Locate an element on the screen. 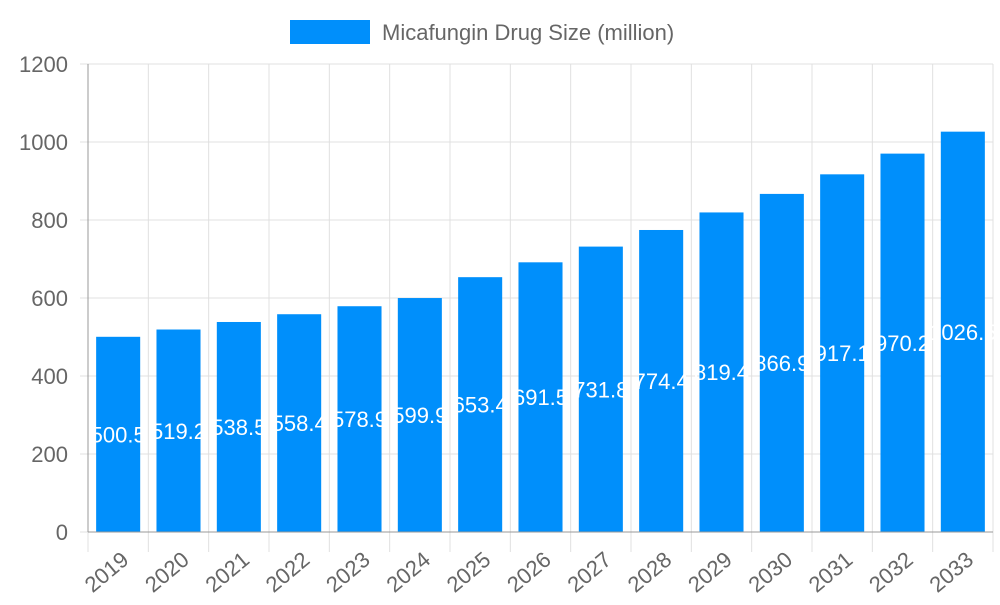 This screenshot has height=605, width=1000. data-label: 970.2 is located at coordinates (902, 343).